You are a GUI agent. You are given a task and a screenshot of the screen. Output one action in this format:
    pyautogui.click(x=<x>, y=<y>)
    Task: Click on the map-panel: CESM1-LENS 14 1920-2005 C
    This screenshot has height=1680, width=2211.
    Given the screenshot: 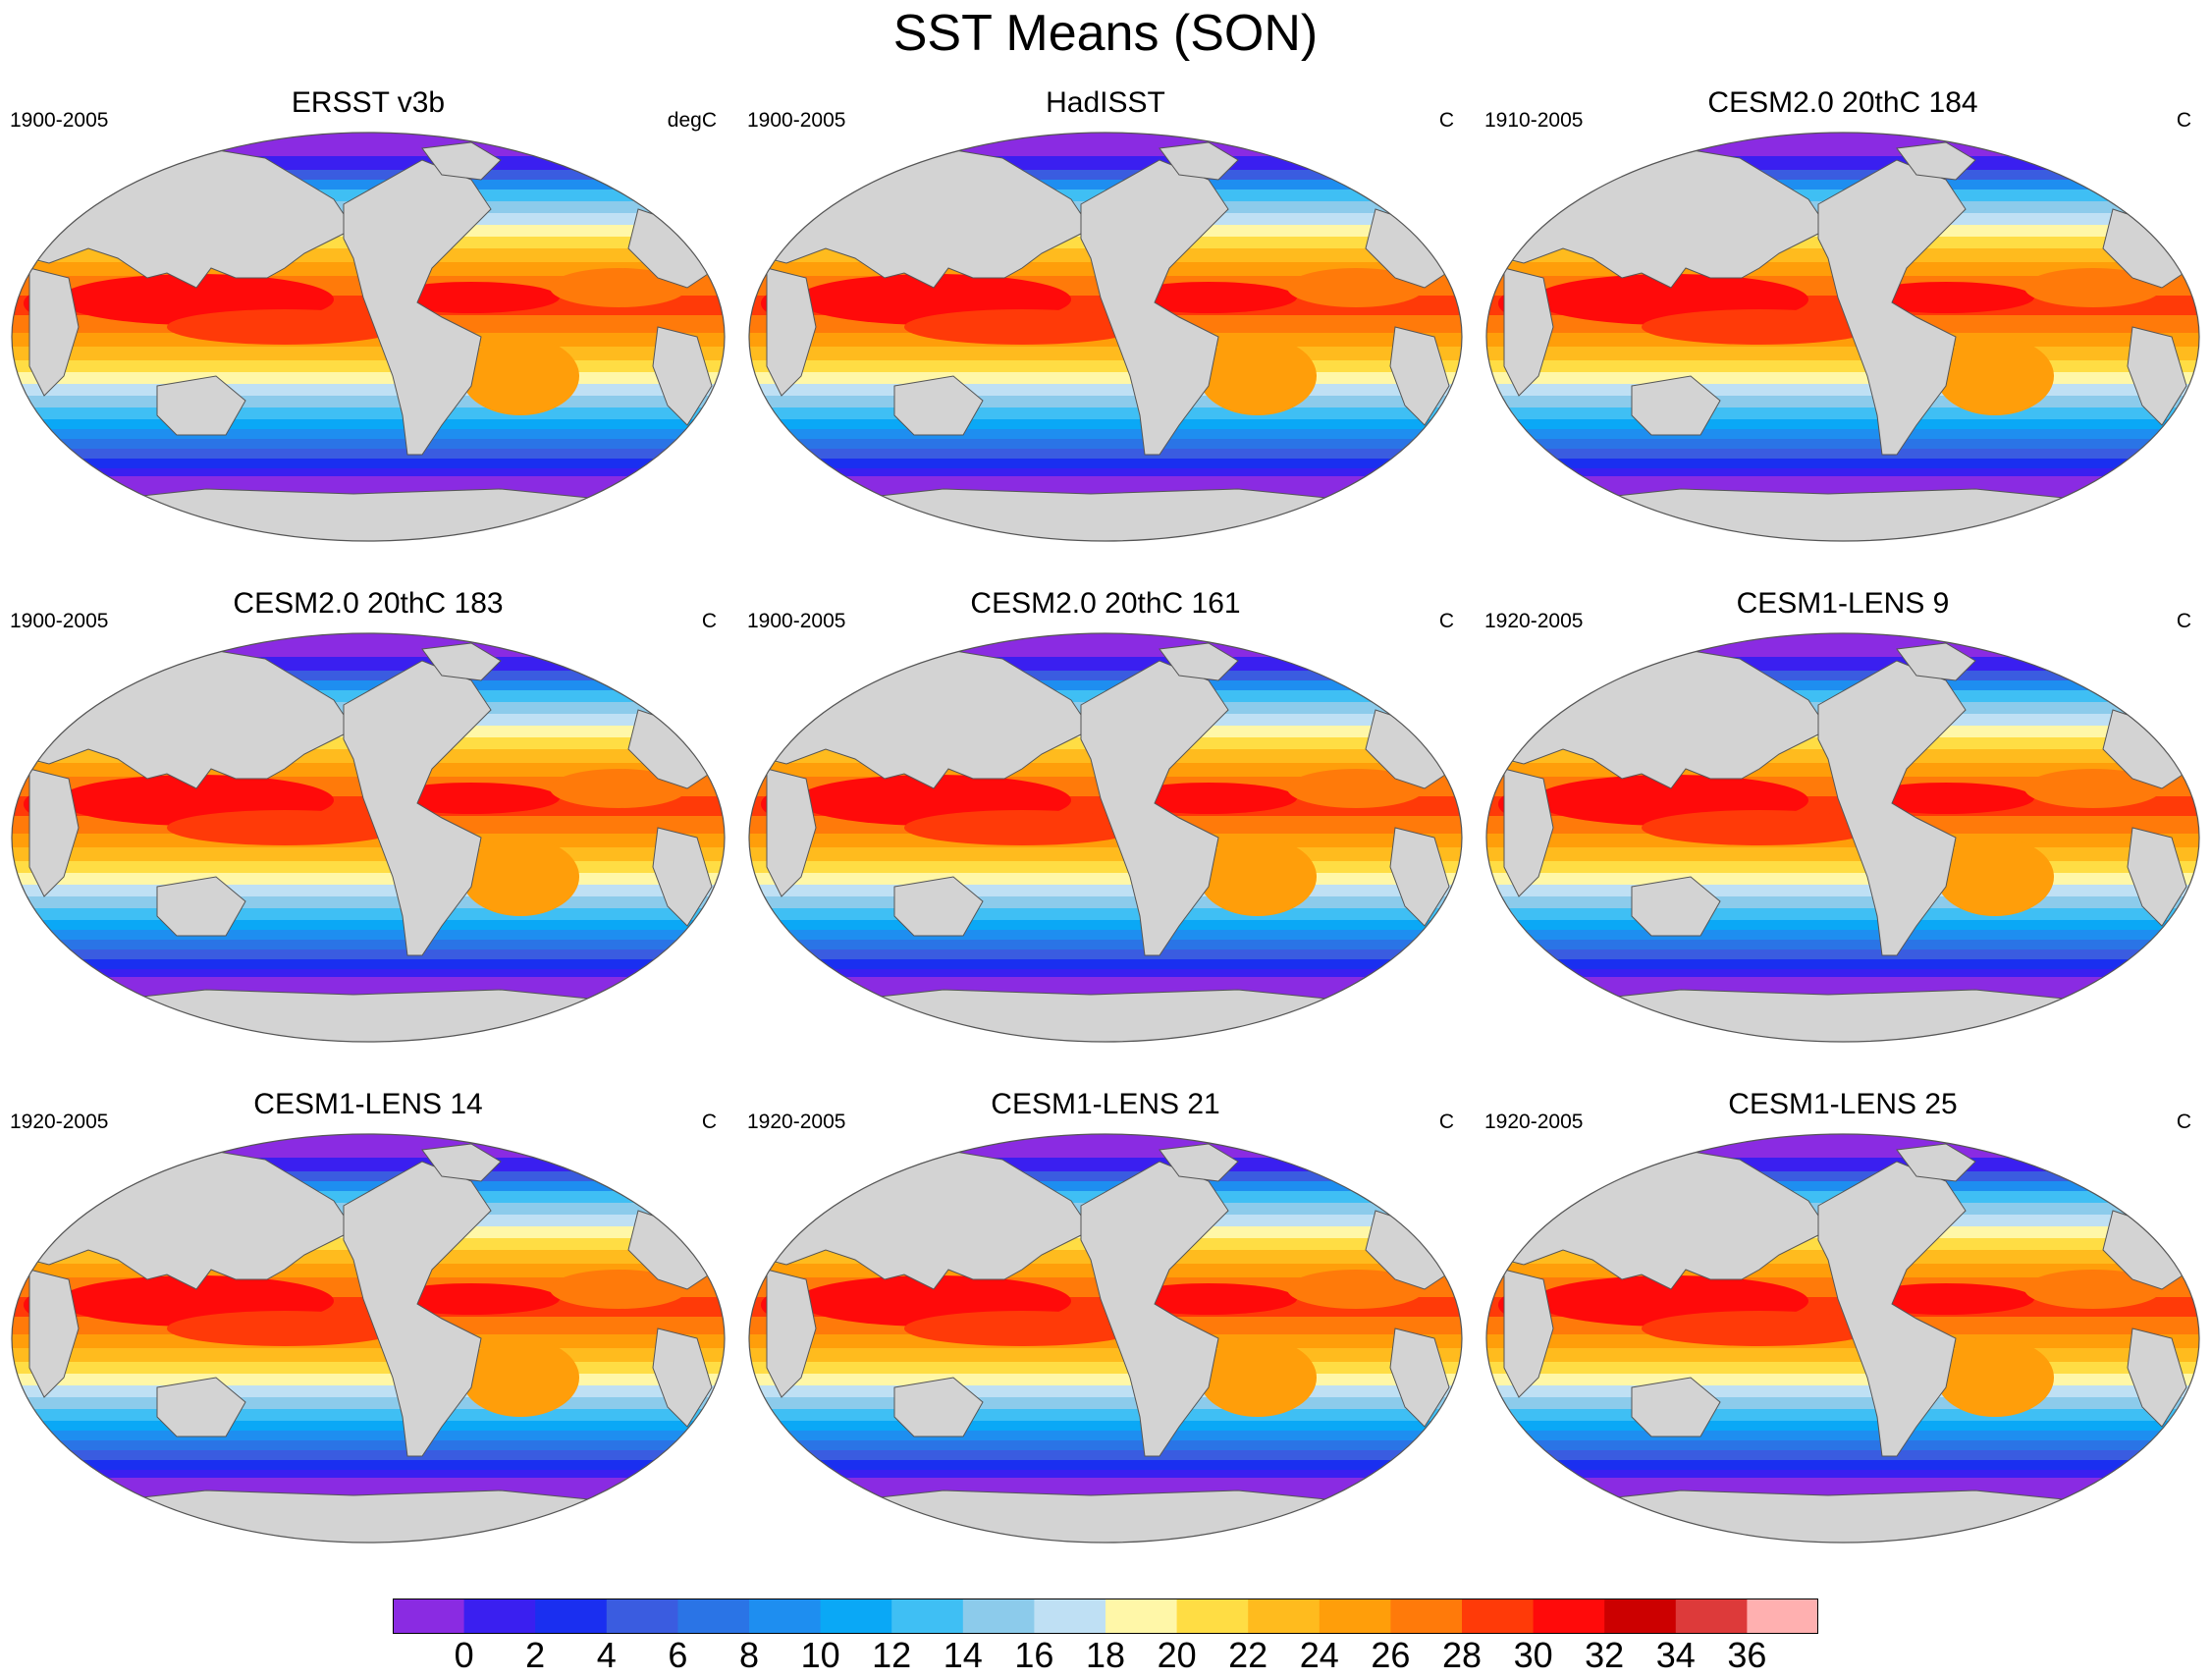 What is the action you would take?
    pyautogui.click(x=368, y=1323)
    